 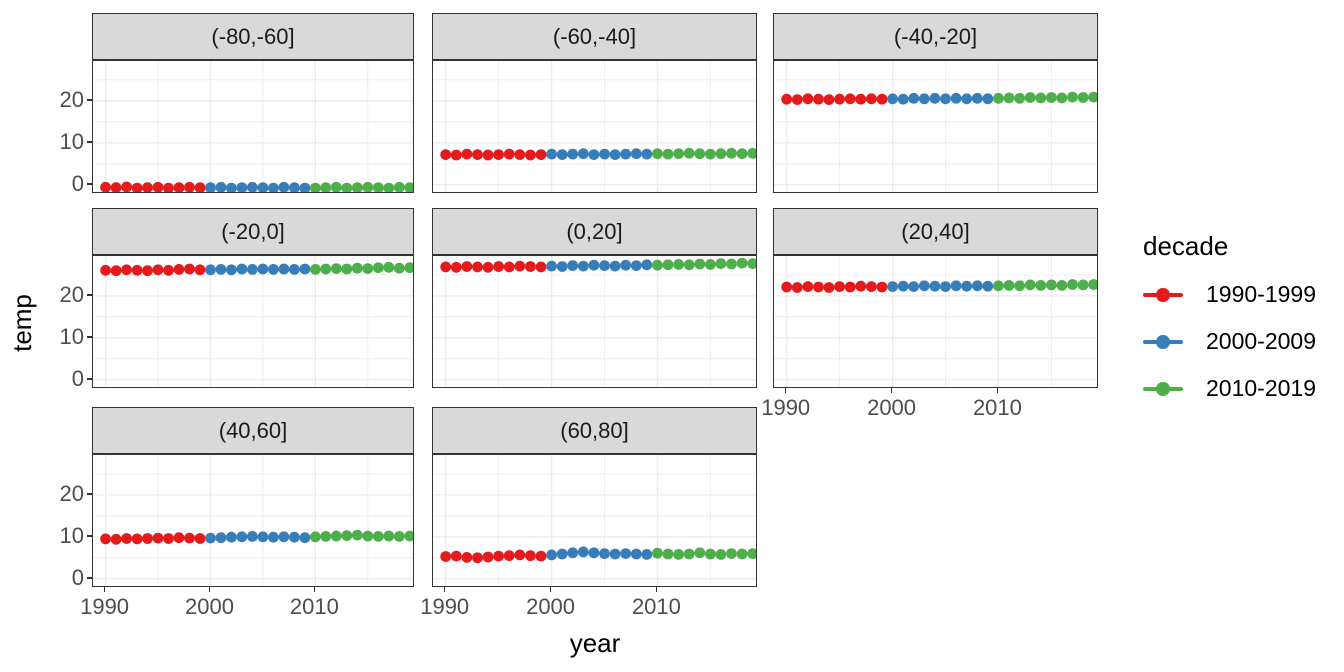 What do you see at coordinates (594, 36) in the screenshot?
I see `facet-strip-label: (-60,-40]` at bounding box center [594, 36].